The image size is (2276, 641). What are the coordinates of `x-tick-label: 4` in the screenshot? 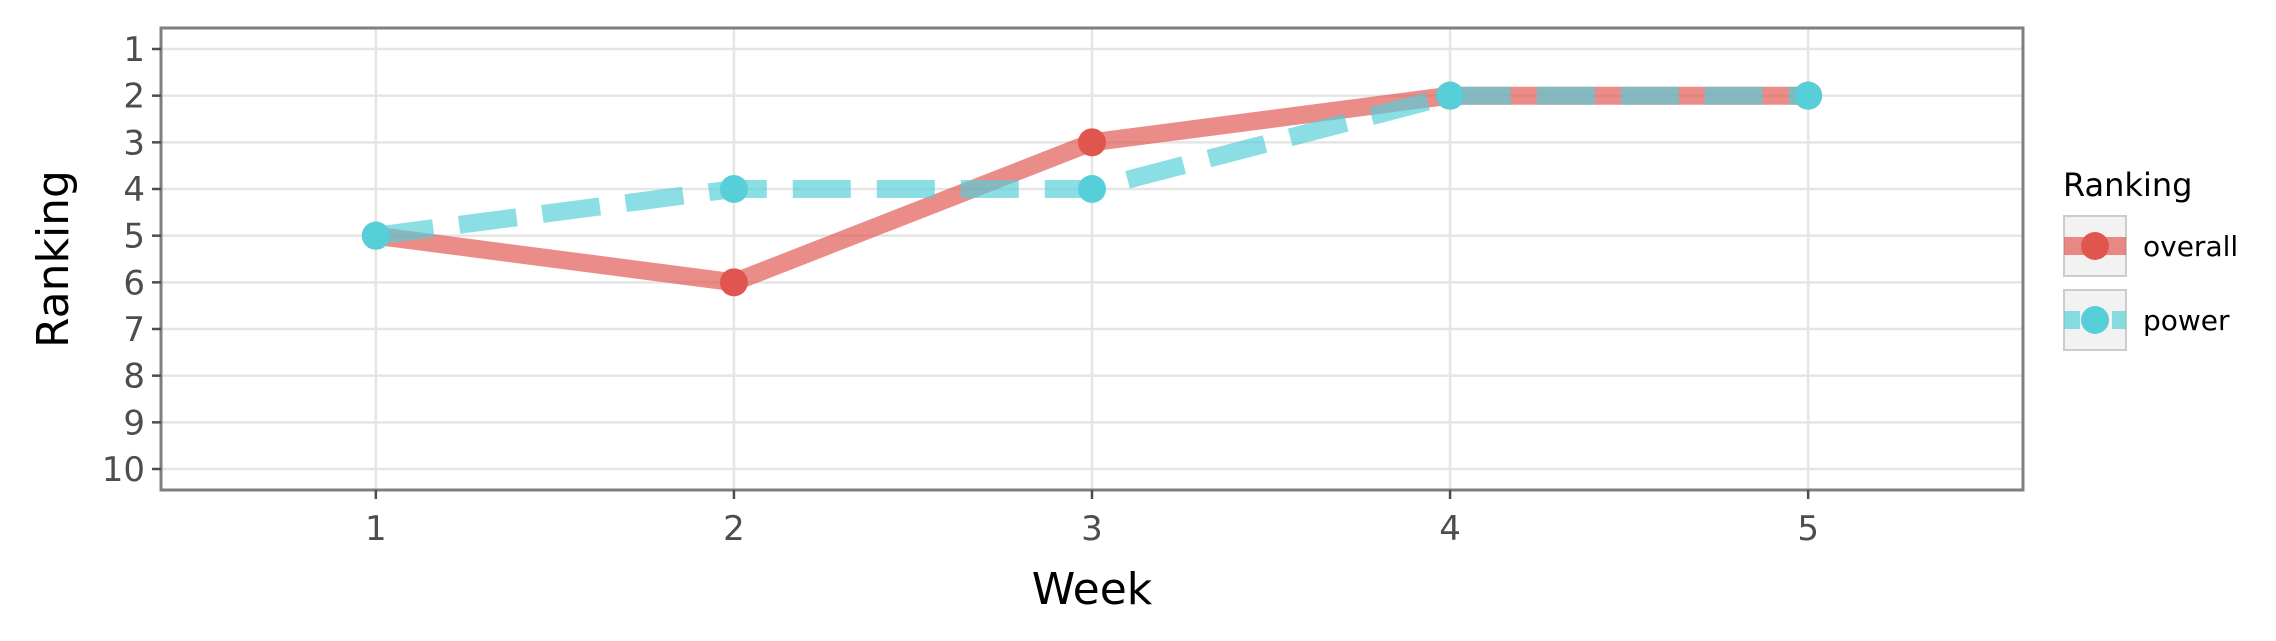 It's located at (1450, 529).